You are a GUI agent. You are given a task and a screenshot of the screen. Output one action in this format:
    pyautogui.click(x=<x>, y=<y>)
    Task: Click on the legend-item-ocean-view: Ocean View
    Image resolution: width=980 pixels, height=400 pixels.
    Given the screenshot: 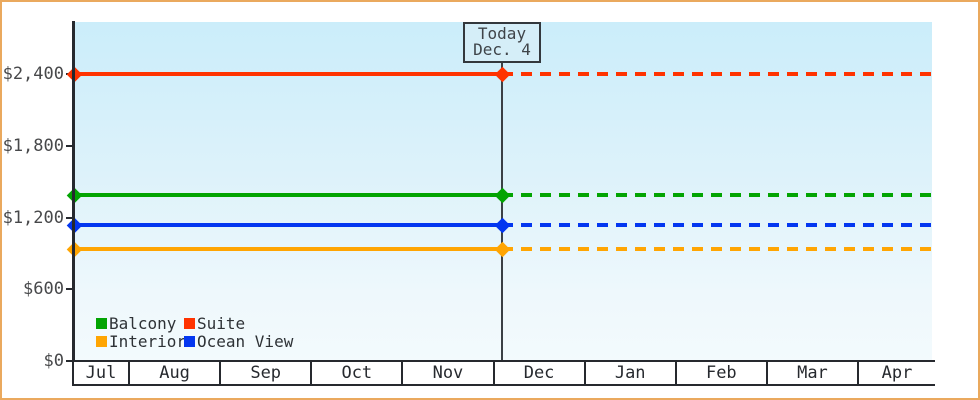 What is the action you would take?
    pyautogui.click(x=238, y=341)
    